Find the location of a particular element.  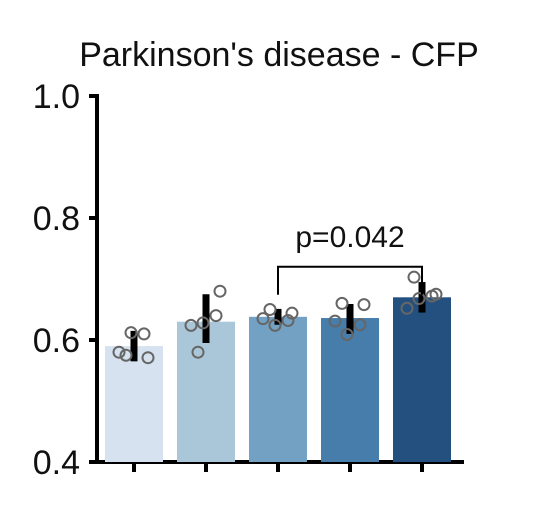

y-tick-label: 0.6 is located at coordinates (56, 341).